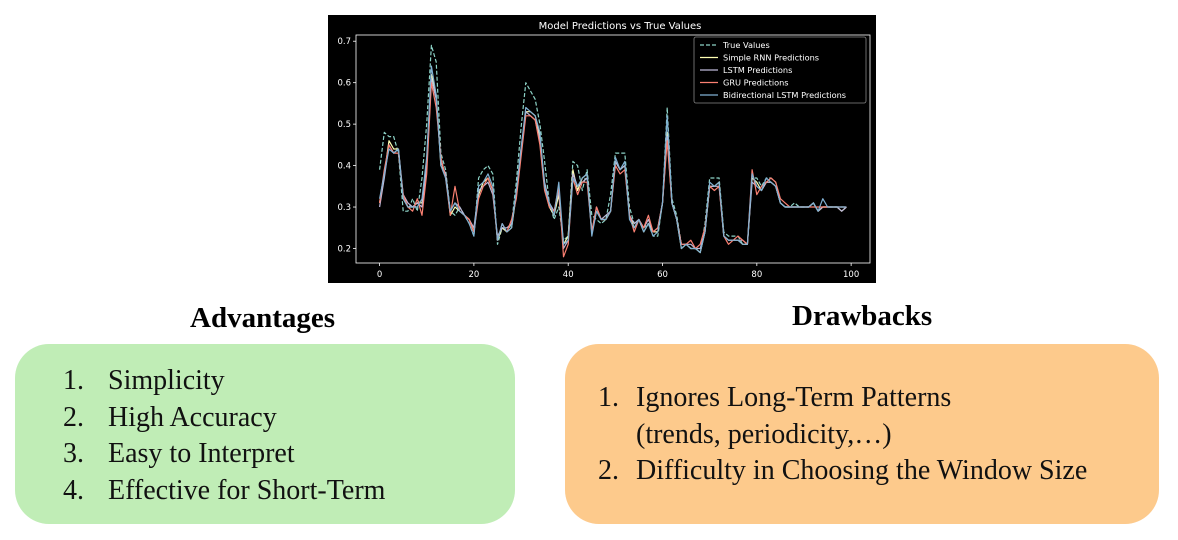 This screenshot has width=1178, height=540. I want to click on item-text: Effective for Short-Term, so click(247, 490).